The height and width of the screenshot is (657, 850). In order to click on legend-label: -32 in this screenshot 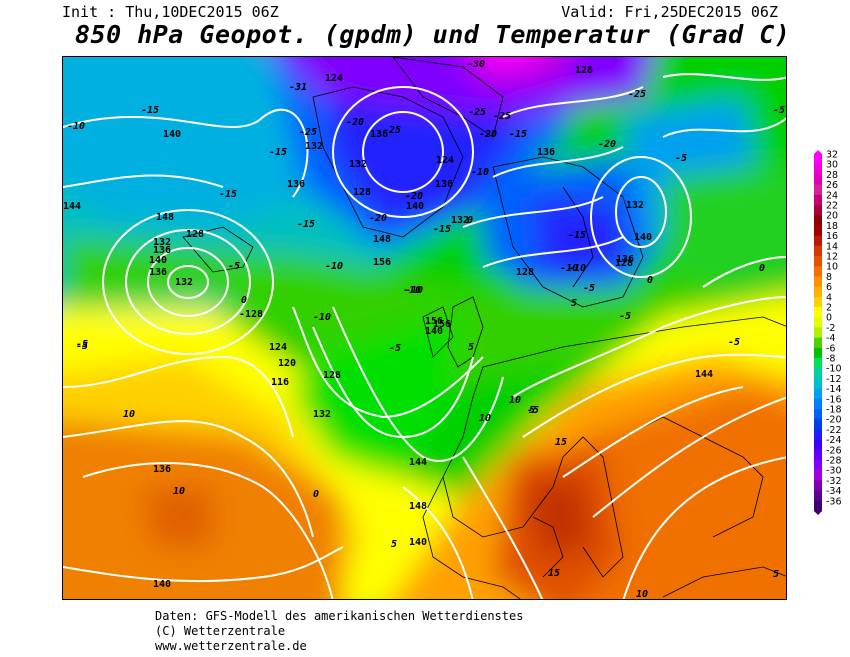, I will do `click(834, 481)`.